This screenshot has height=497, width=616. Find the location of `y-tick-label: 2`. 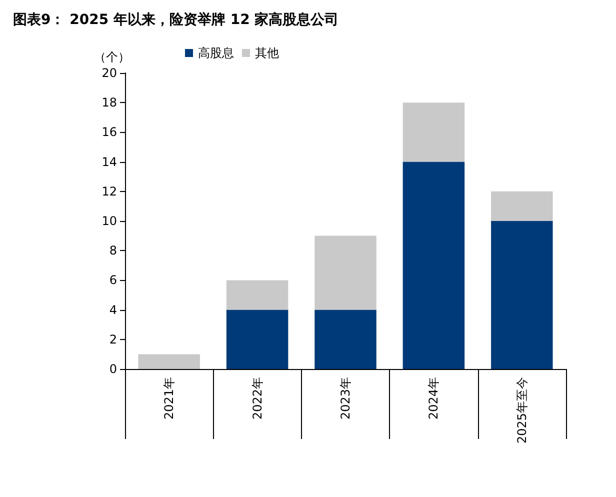

y-tick-label: 2 is located at coordinates (113, 339).